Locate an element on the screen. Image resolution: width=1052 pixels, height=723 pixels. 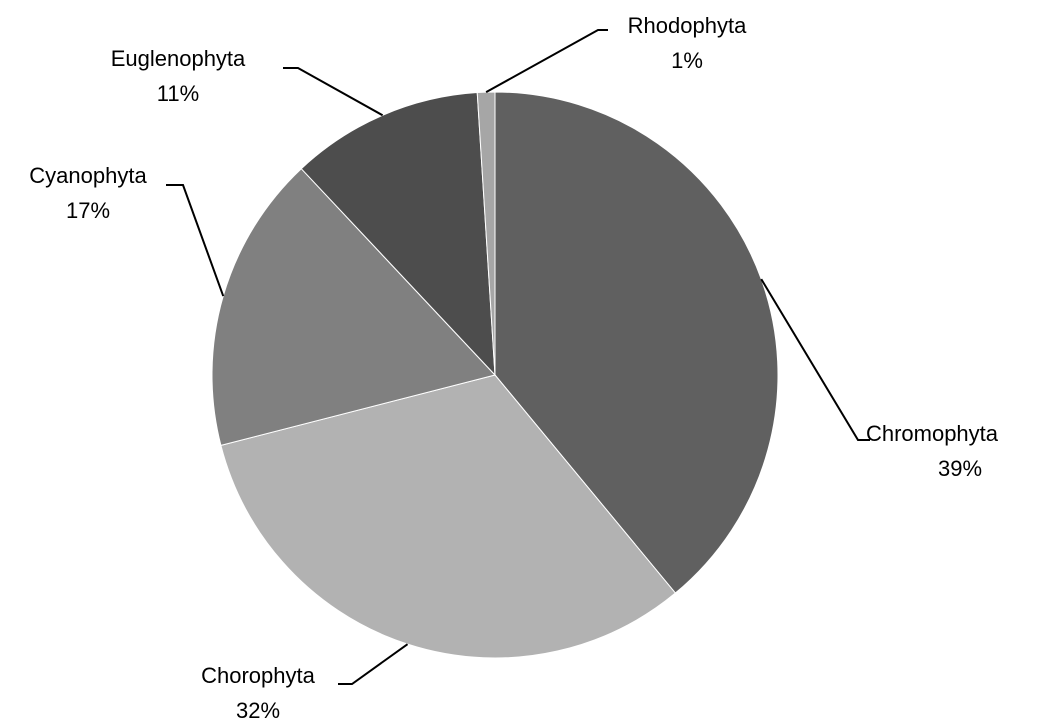
slice-value-label: 32% is located at coordinates (258, 710).